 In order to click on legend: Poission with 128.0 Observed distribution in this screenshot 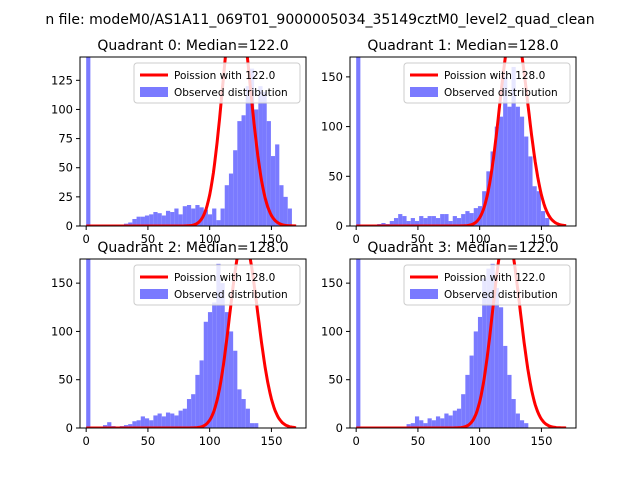, I will do `click(217, 285)`.